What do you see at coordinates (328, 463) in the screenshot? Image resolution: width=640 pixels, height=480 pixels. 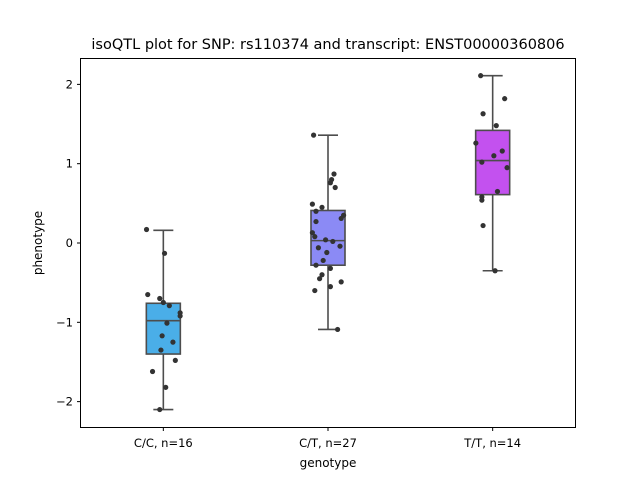 I see `x-axis-label: genotype` at bounding box center [328, 463].